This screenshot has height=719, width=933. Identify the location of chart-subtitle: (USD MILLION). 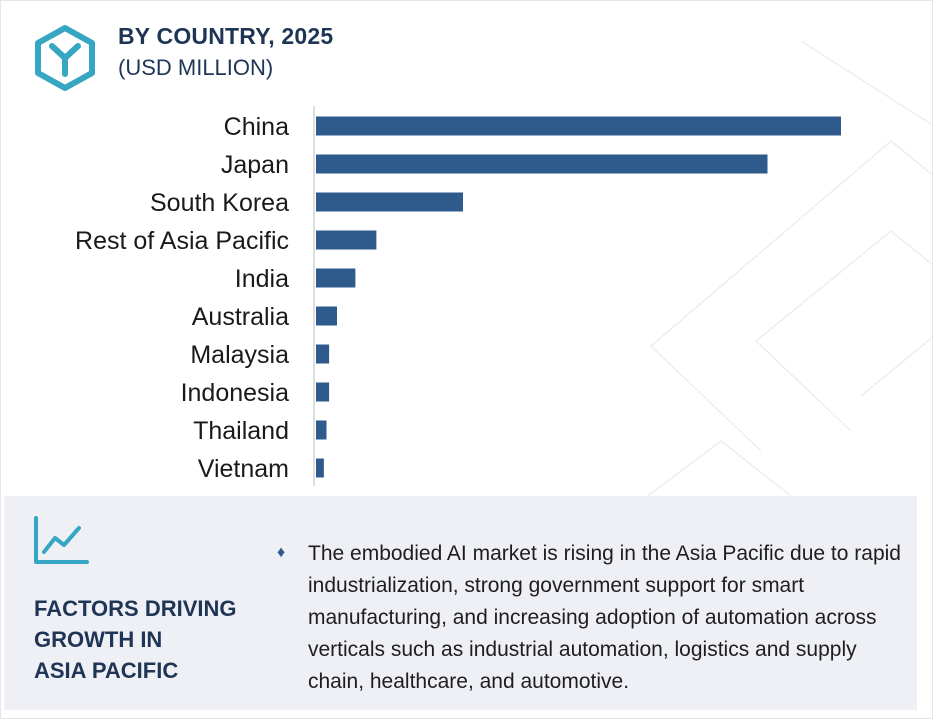
(196, 67).